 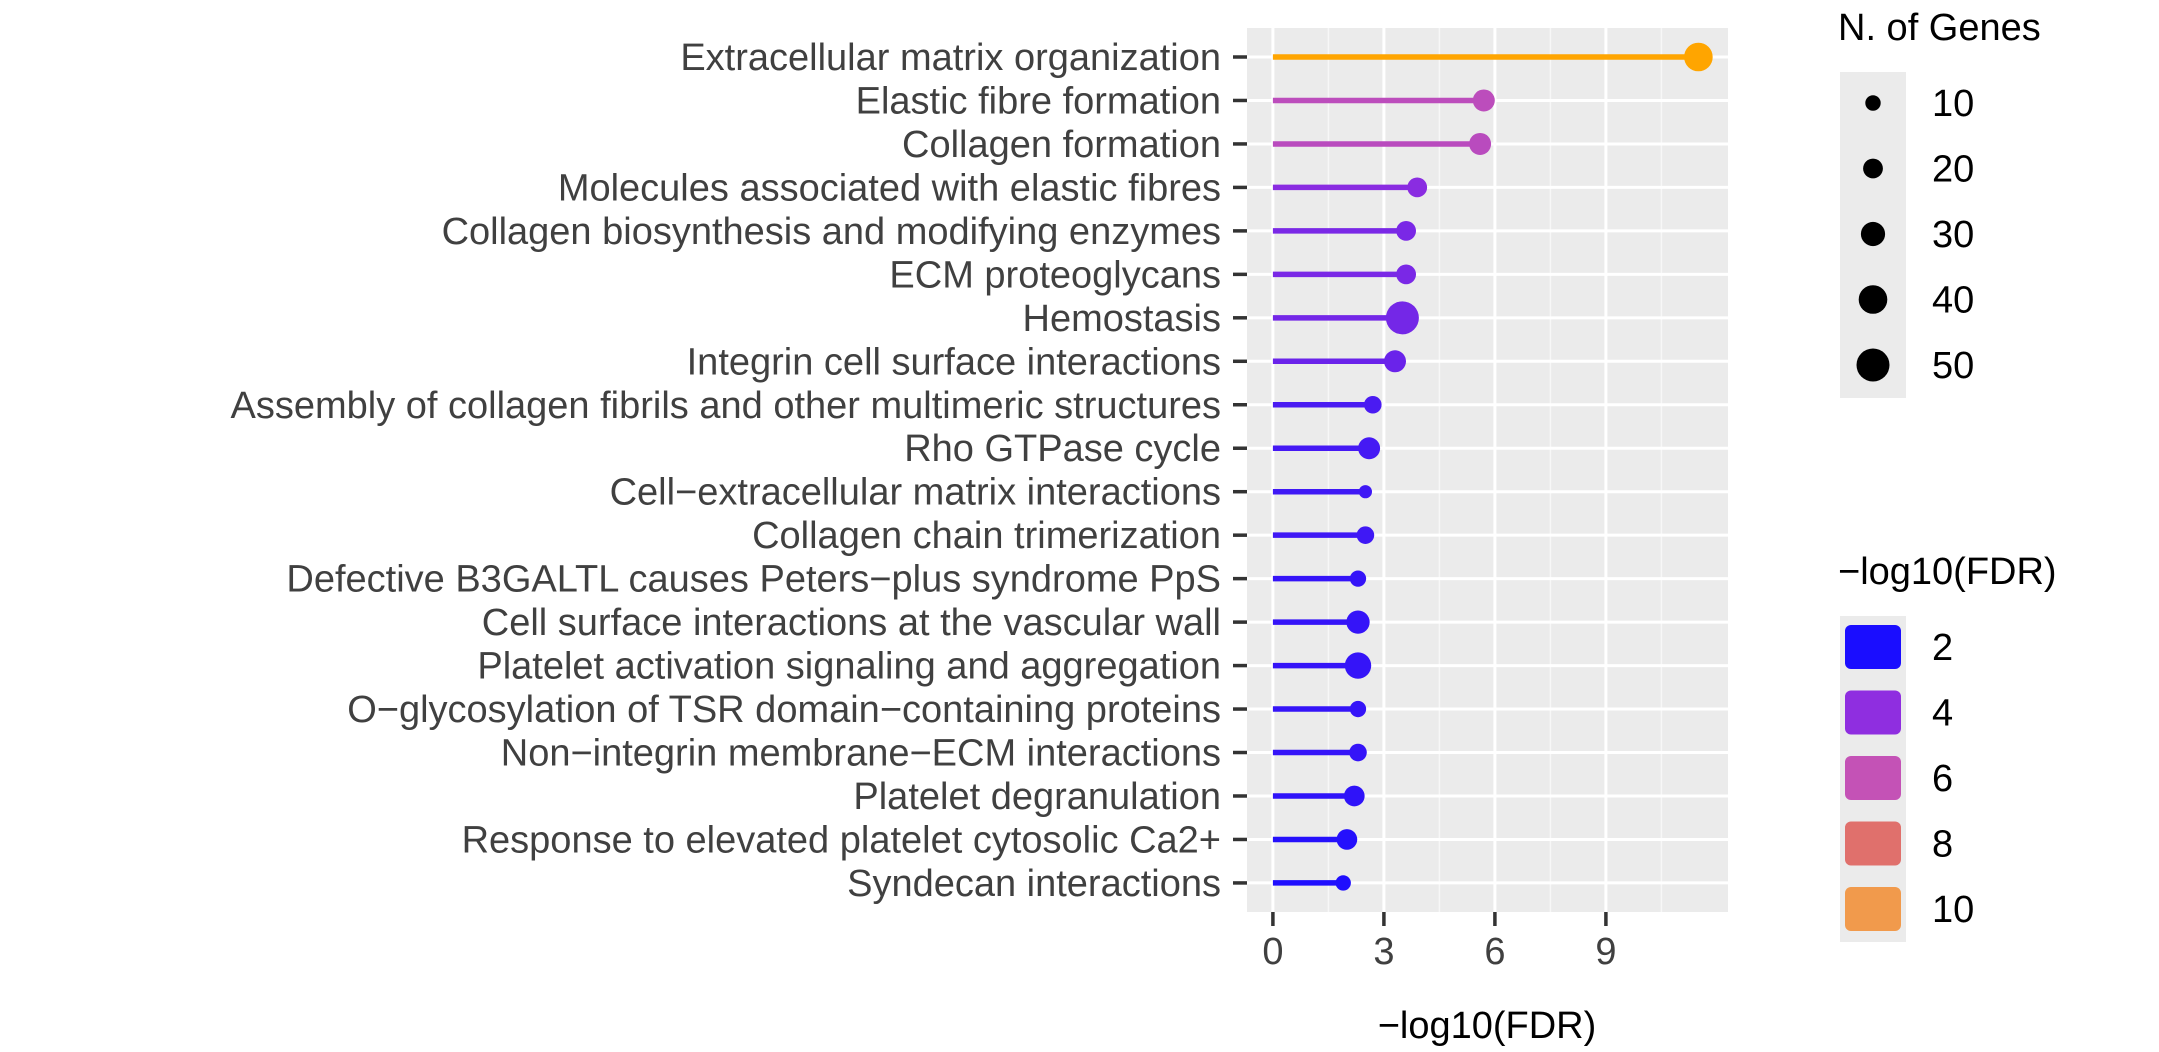 I want to click on color-legend-items: 2 4 6 8 10, so click(x=1909, y=778).